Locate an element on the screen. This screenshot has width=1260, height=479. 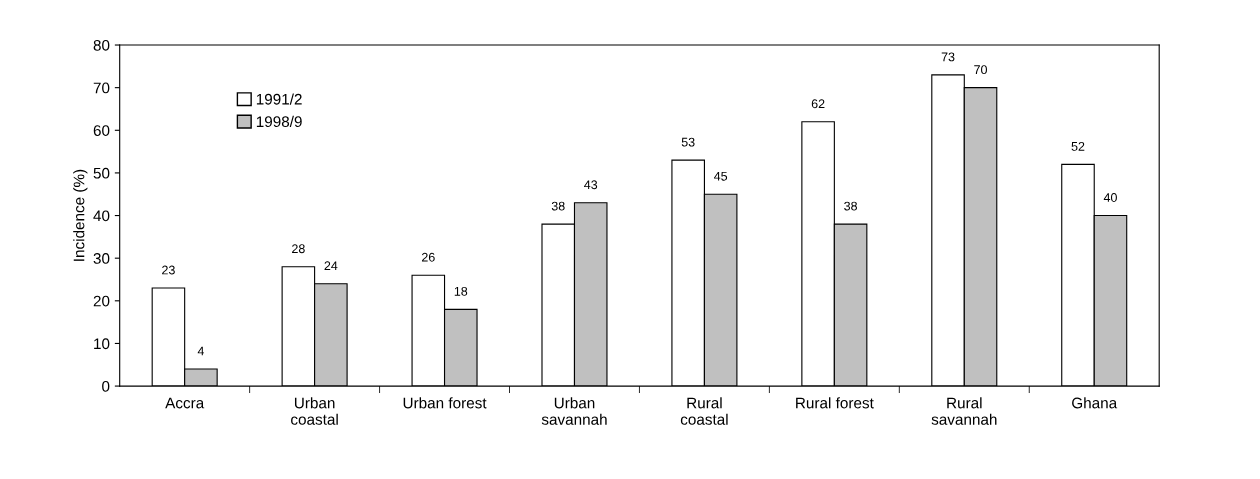
x-tick-label: Urban savannah is located at coordinates (574, 411).